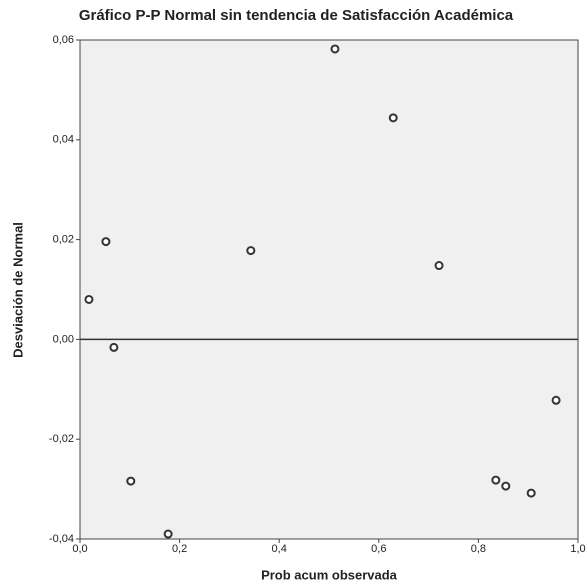  Describe the element at coordinates (378, 549) in the screenshot. I see `x-tick-label: 0,6` at that location.